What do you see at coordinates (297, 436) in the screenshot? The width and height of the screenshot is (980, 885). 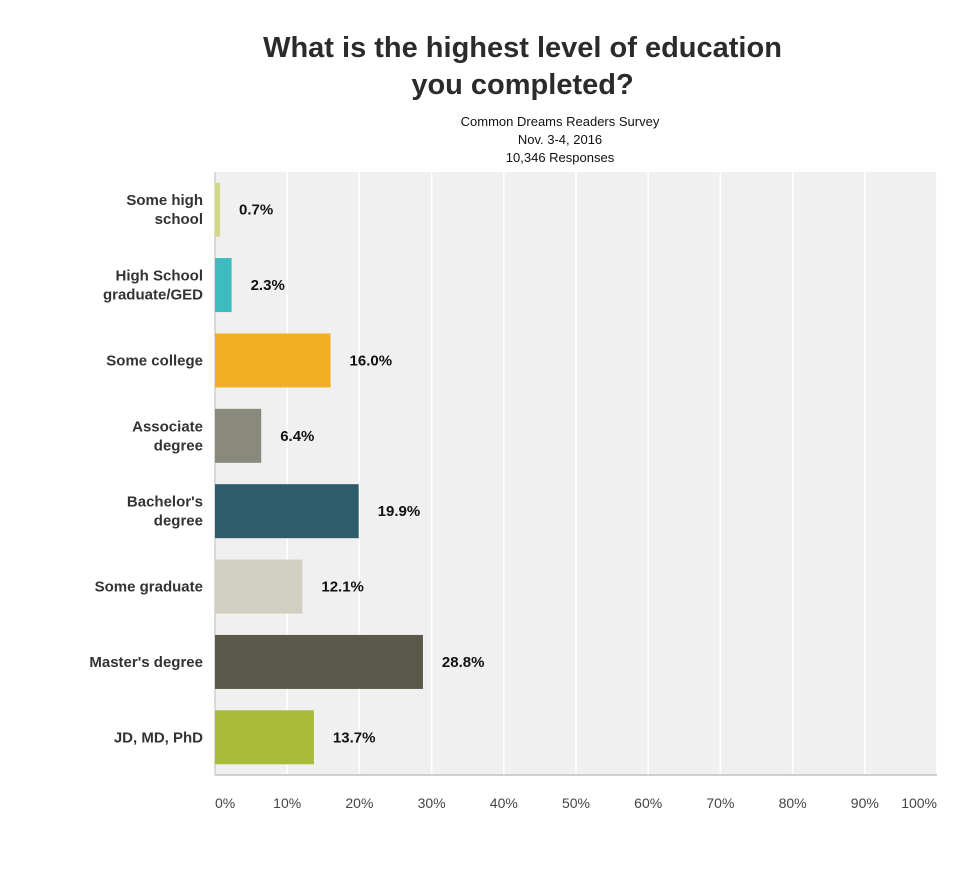 I see `value-label-3: 6.4%` at bounding box center [297, 436].